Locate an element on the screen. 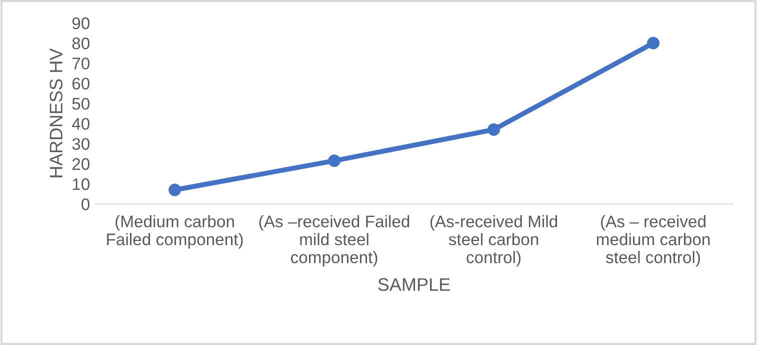 The height and width of the screenshot is (345, 757). y-axis-title: HARDNESS HV is located at coordinates (56, 113).